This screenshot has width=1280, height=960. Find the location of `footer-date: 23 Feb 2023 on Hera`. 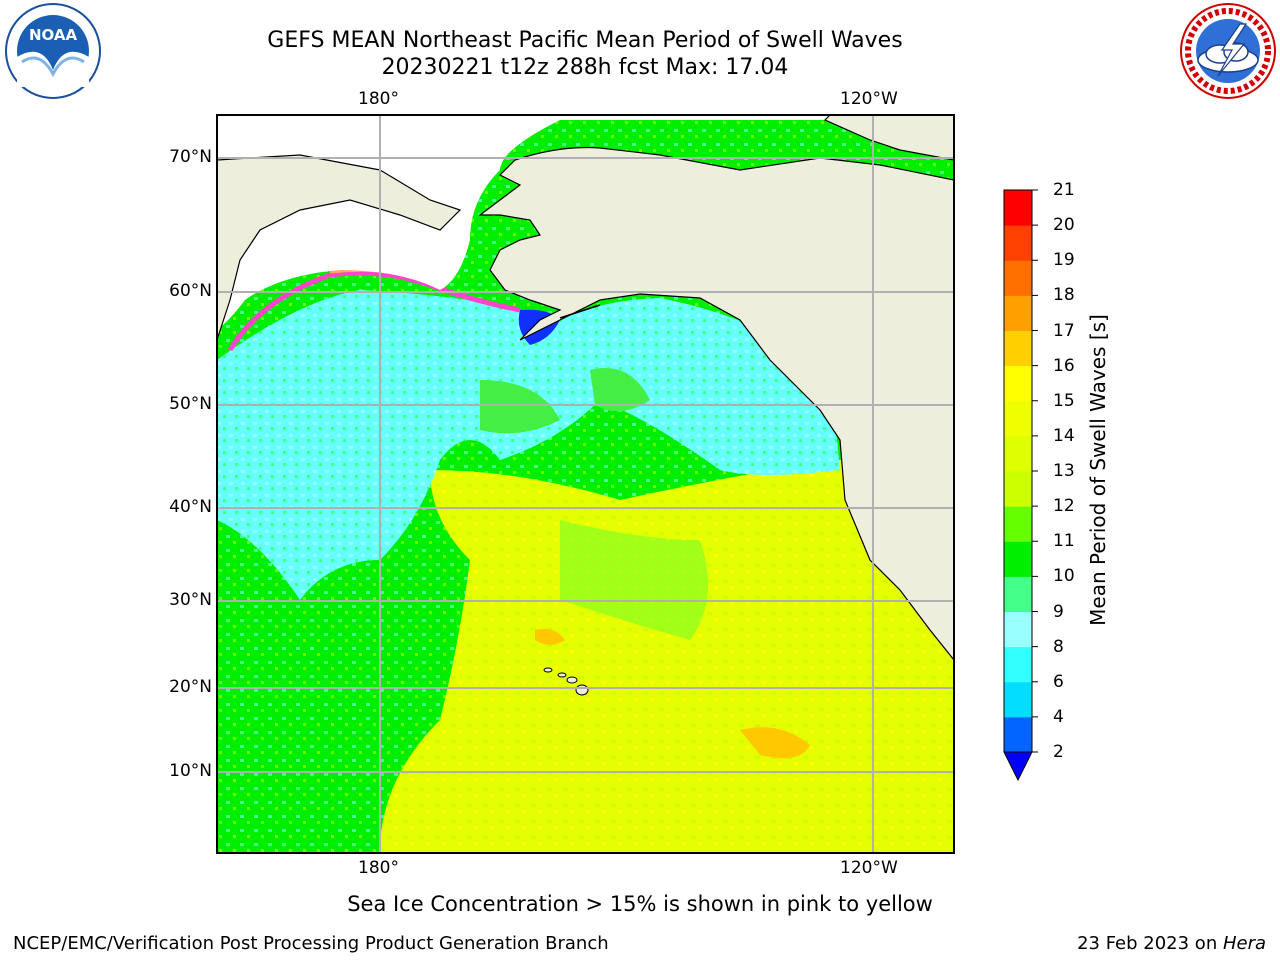

footer-date: 23 Feb 2023 on Hera is located at coordinates (1171, 944).